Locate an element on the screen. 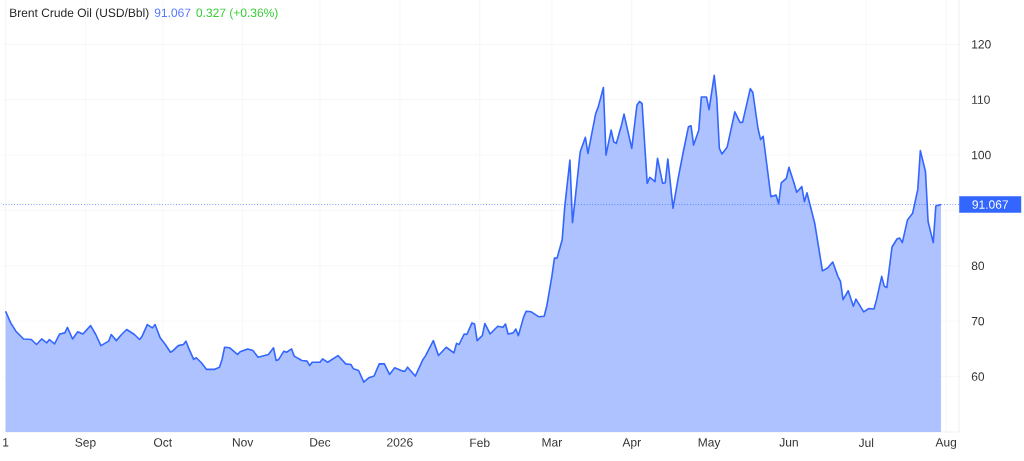 This screenshot has height=461, width=1024. x-tick-label: Nov is located at coordinates (243, 442).